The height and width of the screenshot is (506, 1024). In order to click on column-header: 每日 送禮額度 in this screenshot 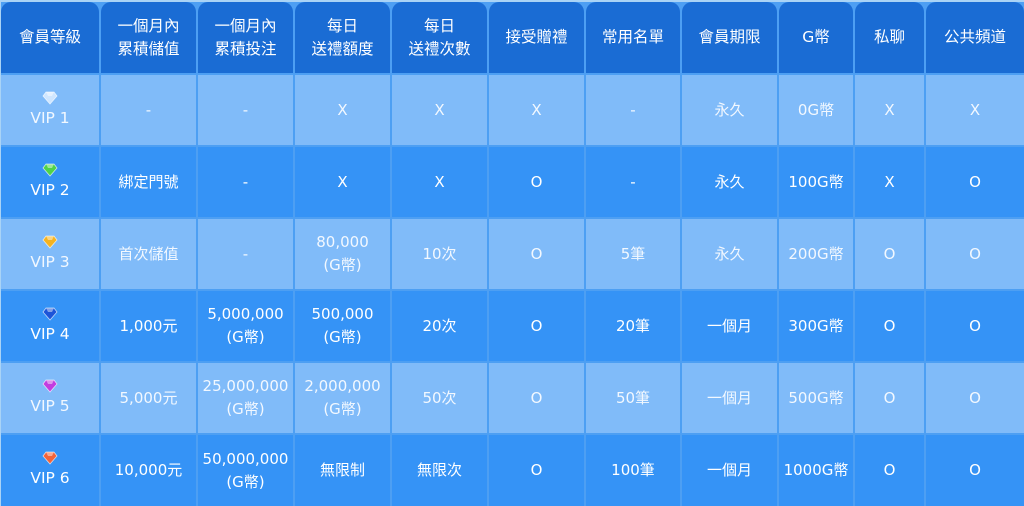, I will do `click(342, 37)`.